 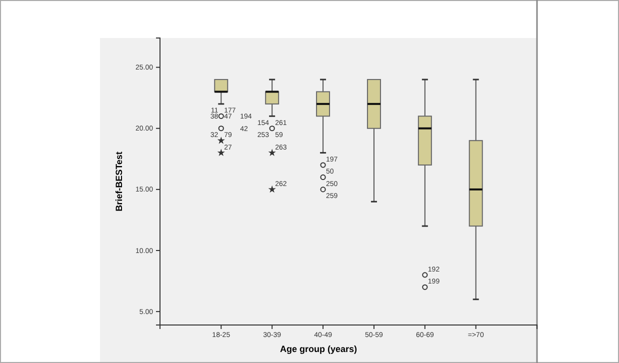 What do you see at coordinates (119, 182) in the screenshot?
I see `y-axis-title: Brief-BESTest` at bounding box center [119, 182].